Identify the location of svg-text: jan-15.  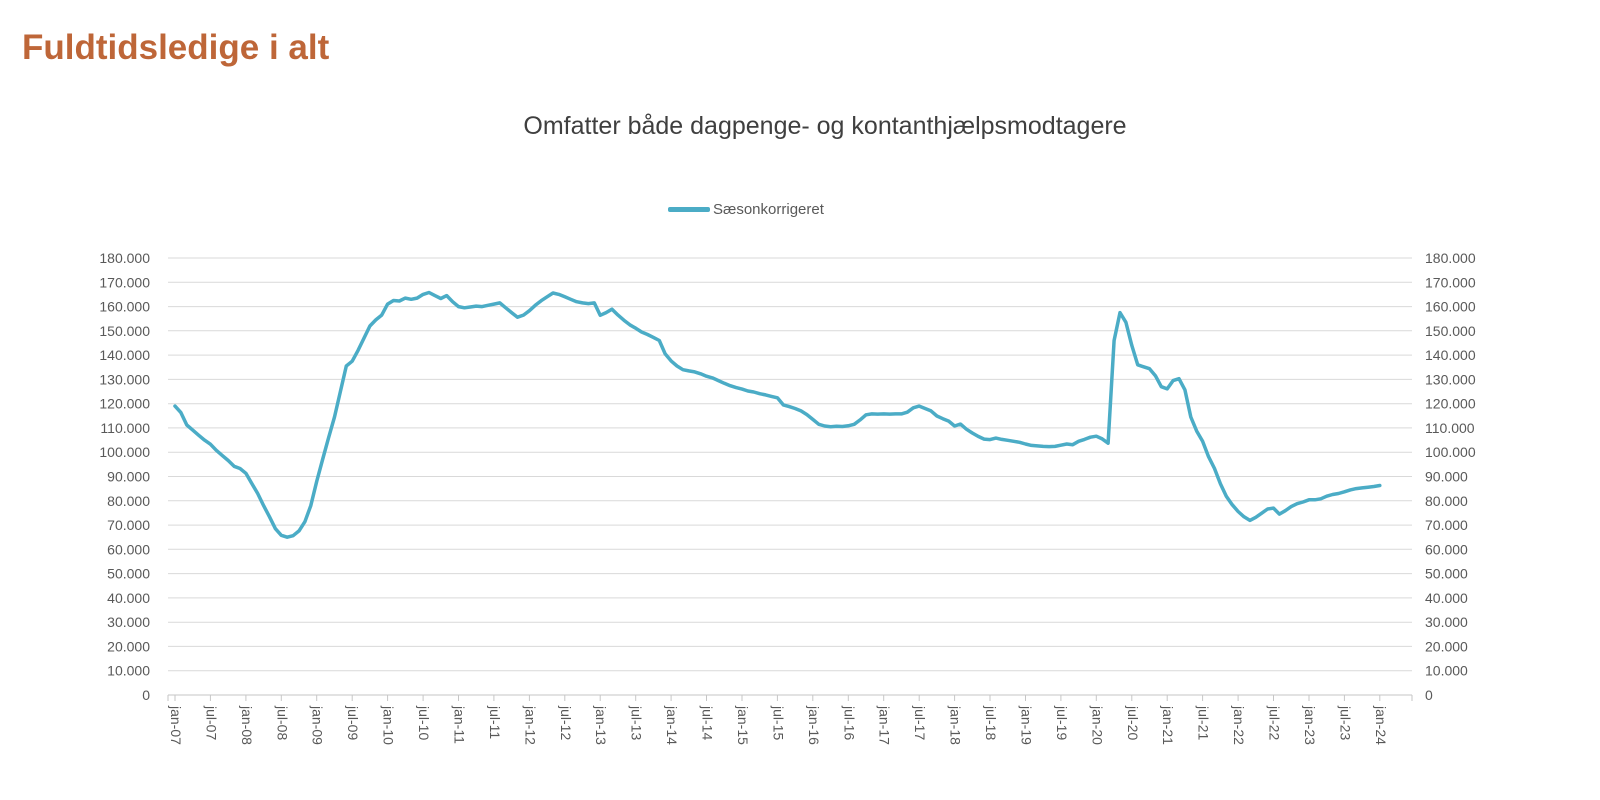
(743, 725).